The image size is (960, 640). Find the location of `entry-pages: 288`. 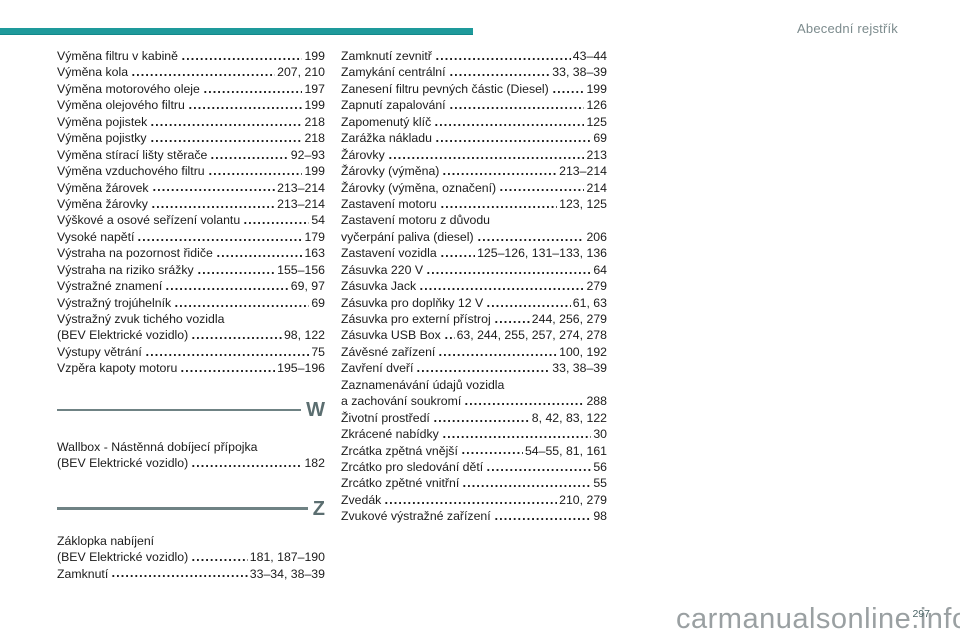

entry-pages: 288 is located at coordinates (596, 401).